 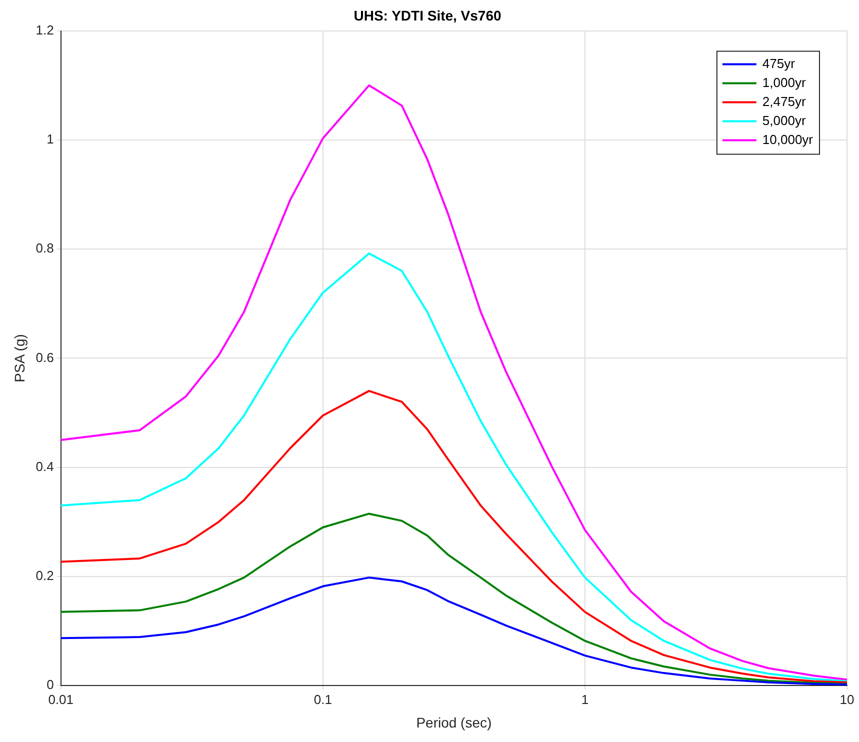 I want to click on y-tick-label: 1.2, so click(x=45, y=30).